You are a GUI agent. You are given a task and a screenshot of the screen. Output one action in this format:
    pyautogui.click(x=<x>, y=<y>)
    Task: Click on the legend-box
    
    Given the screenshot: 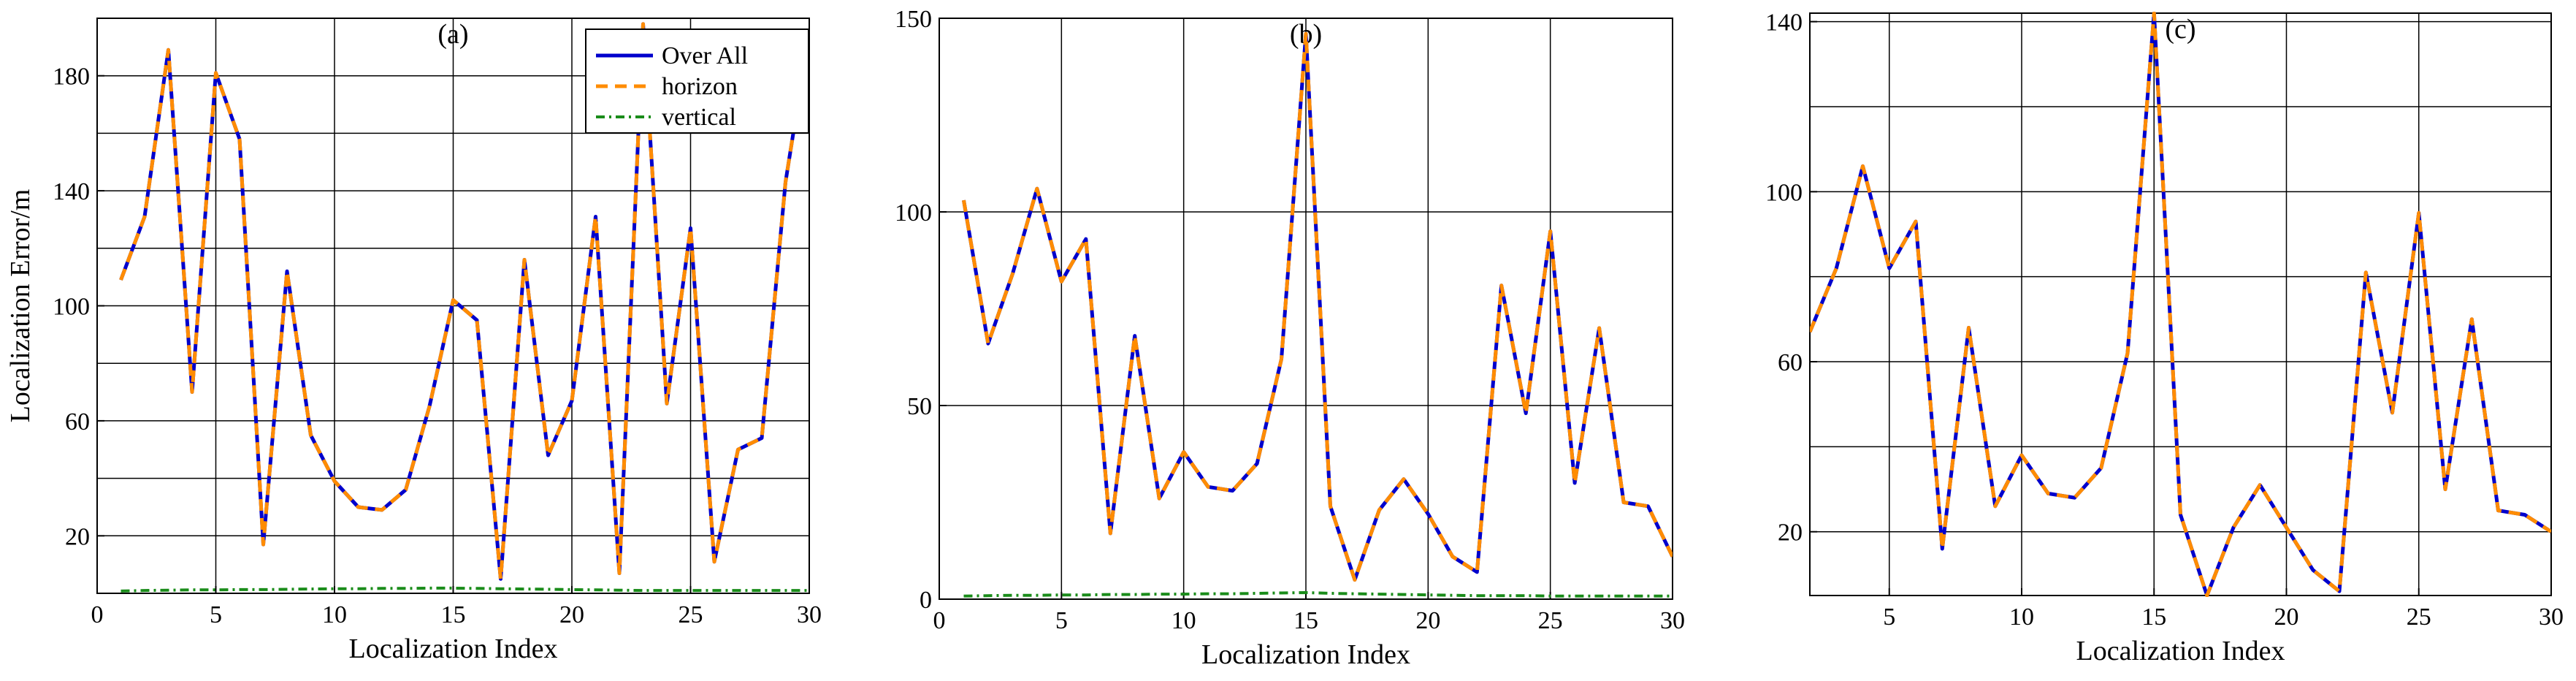 What is the action you would take?
    pyautogui.click(x=697, y=81)
    